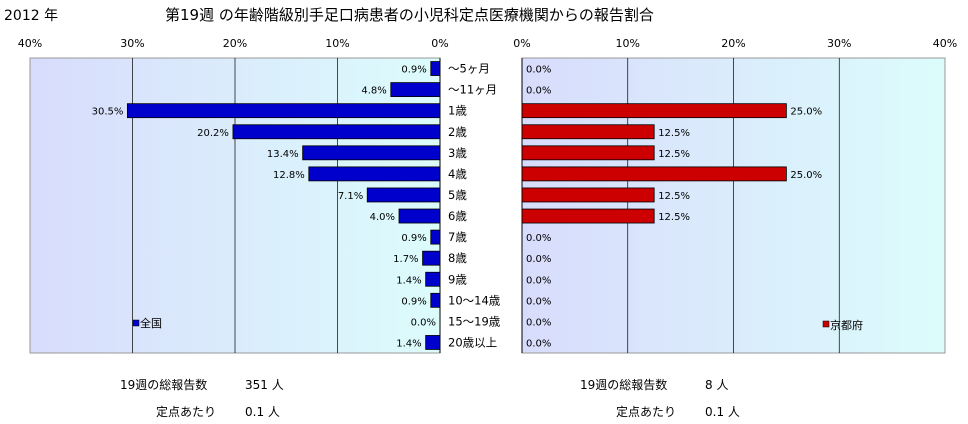  I want to click on category-label: ～11ヶ月, so click(472, 90).